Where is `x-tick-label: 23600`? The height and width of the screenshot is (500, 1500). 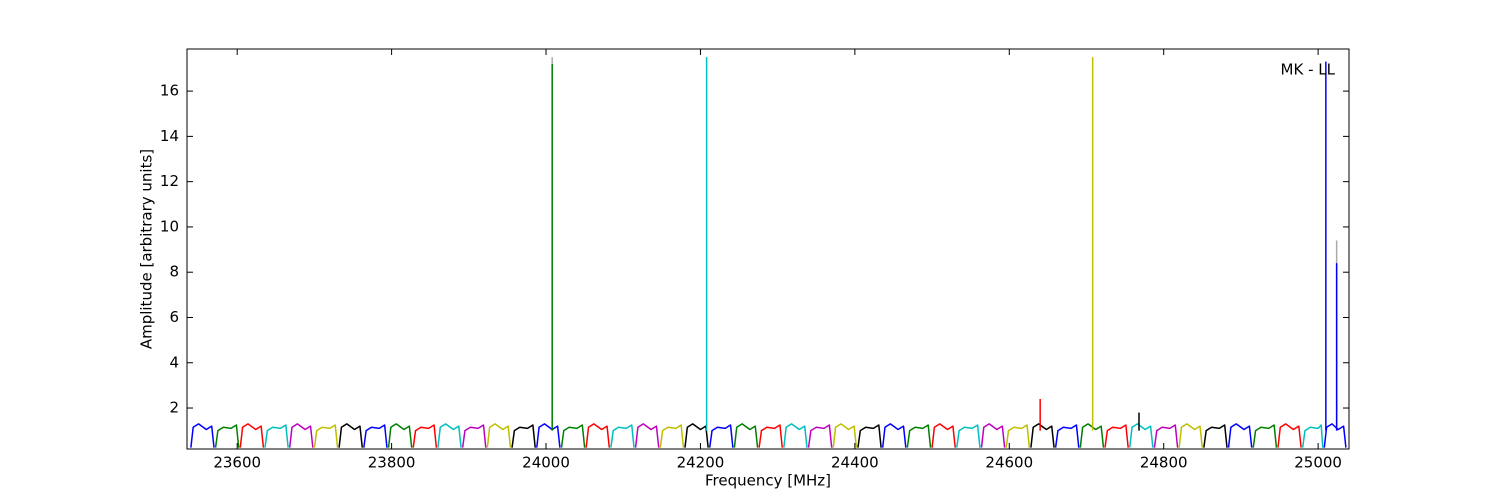
x-tick-label: 23600 is located at coordinates (237, 463).